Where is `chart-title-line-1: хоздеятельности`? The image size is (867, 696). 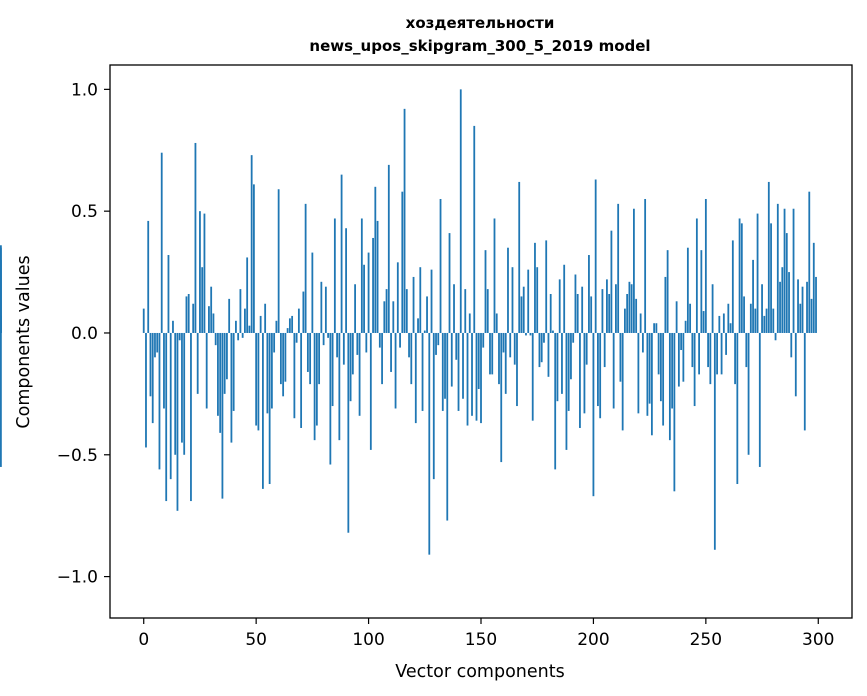
chart-title-line-1: хоздеятельности is located at coordinates (480, 23).